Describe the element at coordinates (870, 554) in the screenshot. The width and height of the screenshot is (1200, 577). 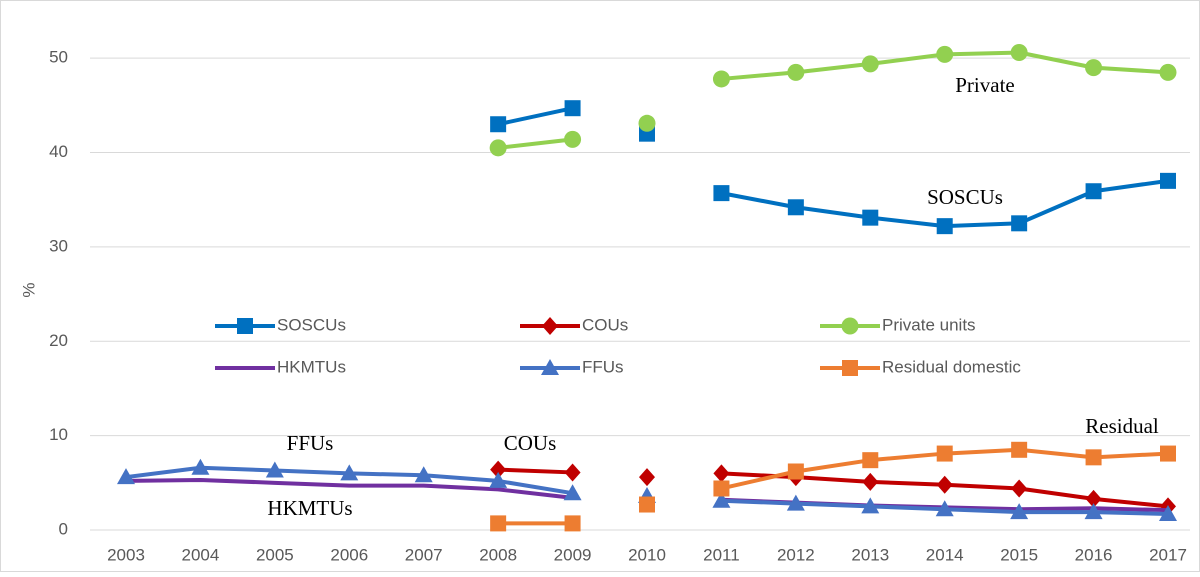
I see `x-tick-label: 2013` at that location.